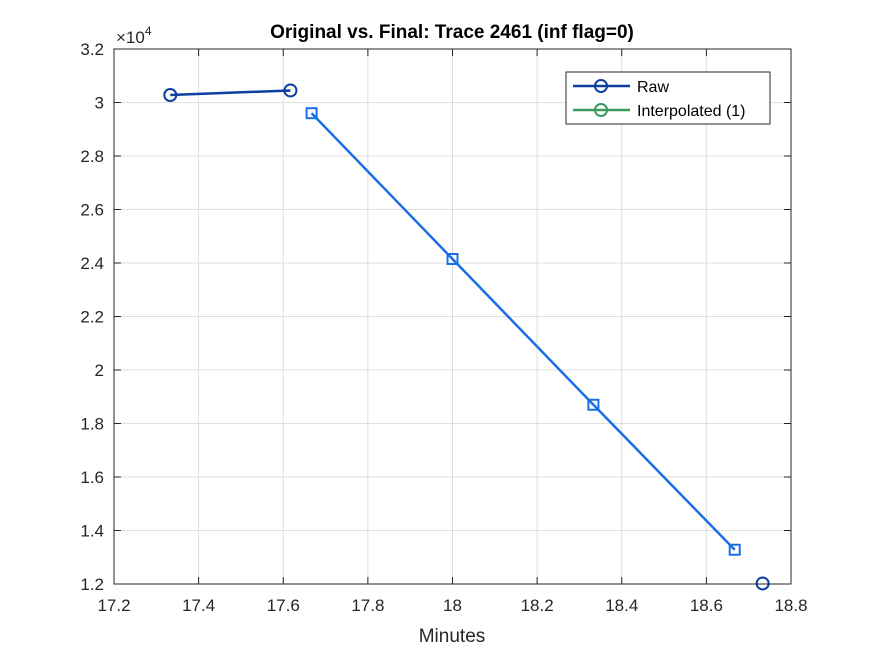  I want to click on legend-label-raw: Raw, so click(653, 87).